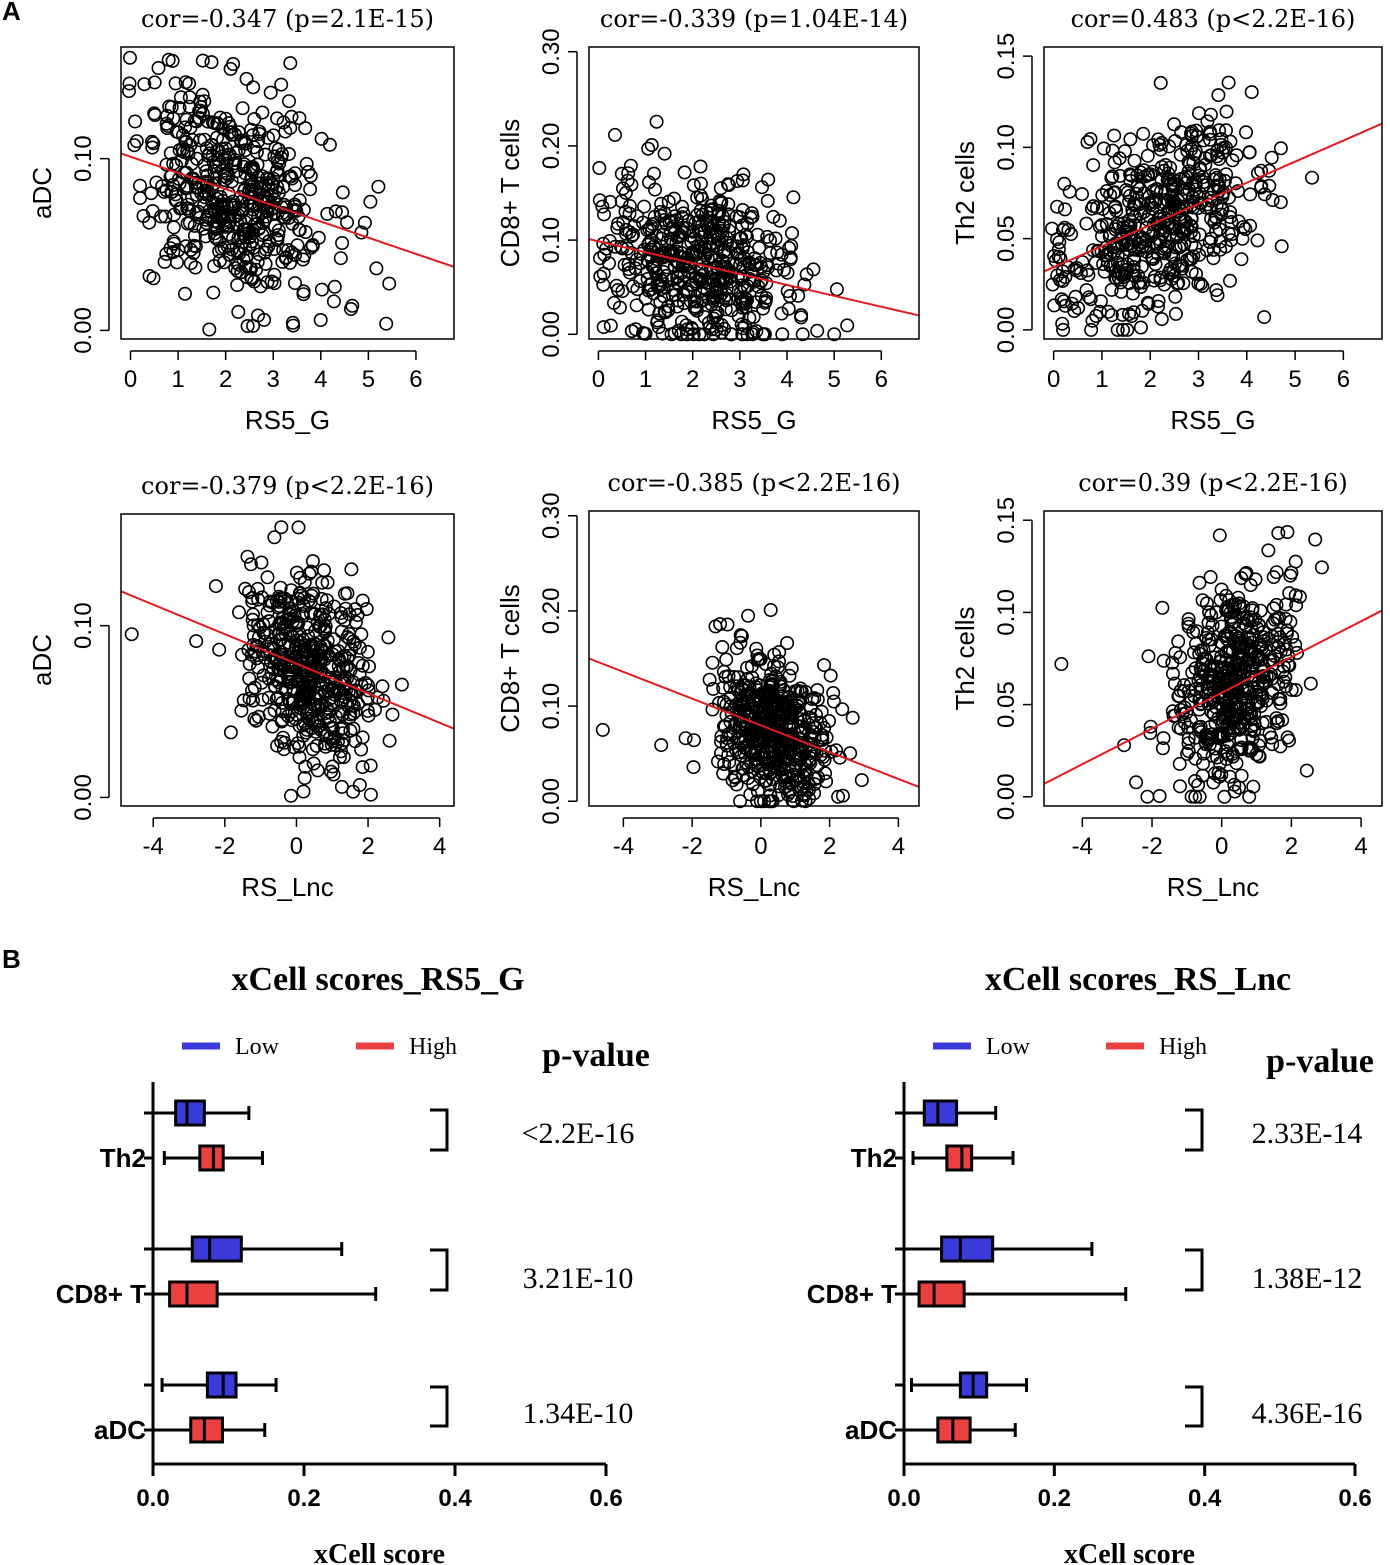 The width and height of the screenshot is (1390, 1565). Describe the element at coordinates (1213, 197) in the screenshot. I see `regression-line` at that location.